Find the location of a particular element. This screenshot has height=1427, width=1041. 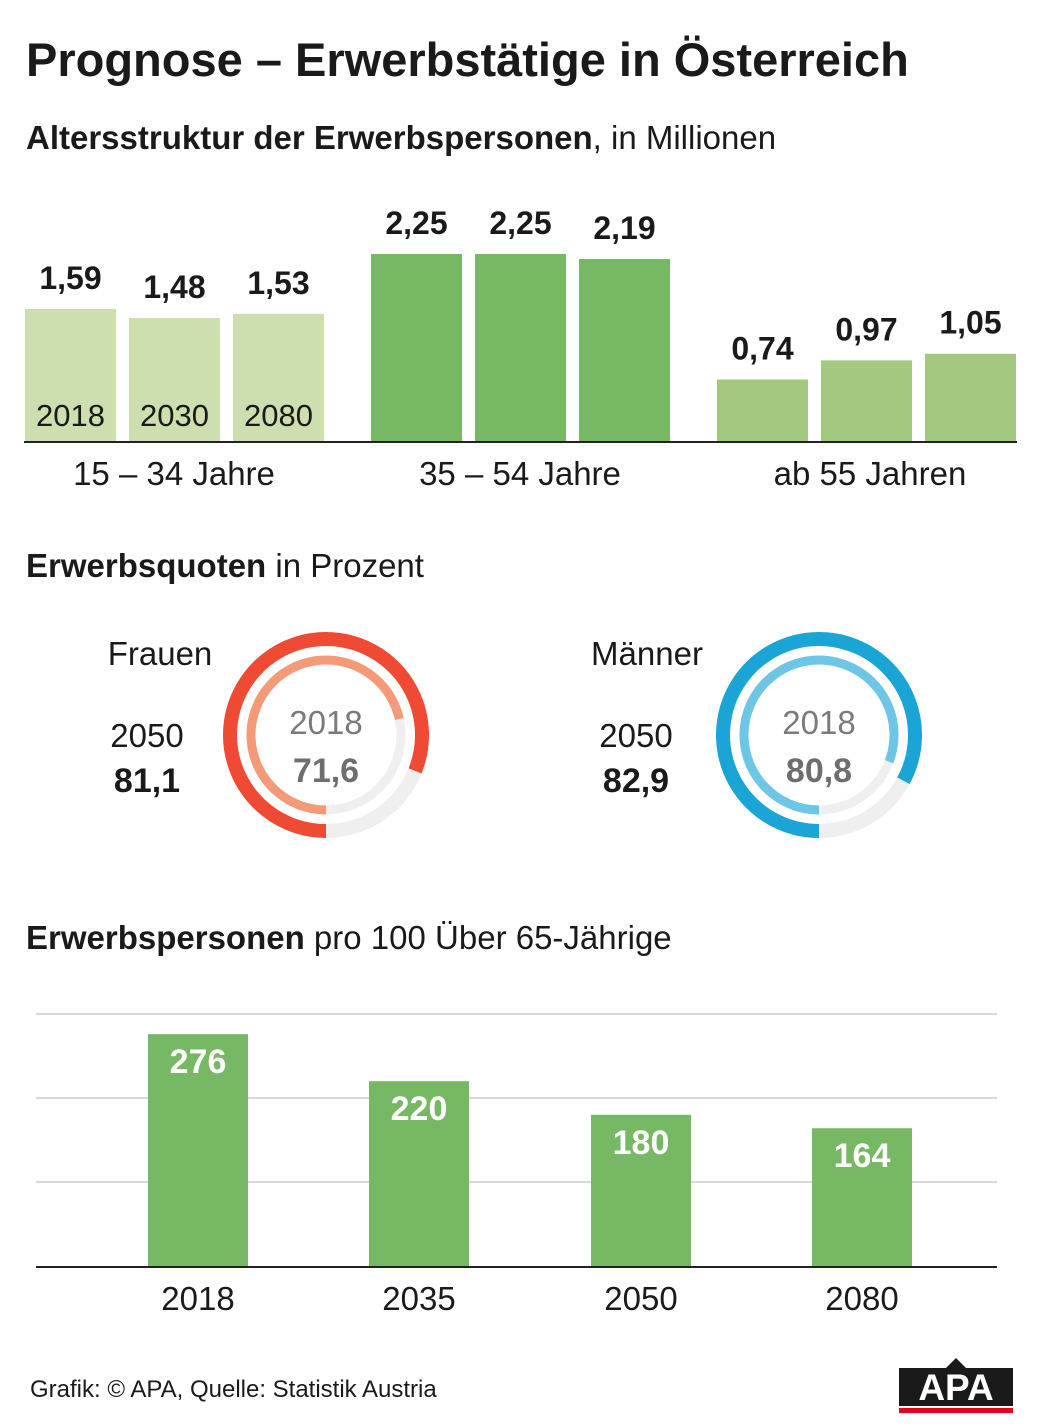

age-group-label: 35 – 54 Jahre is located at coordinates (520, 473).